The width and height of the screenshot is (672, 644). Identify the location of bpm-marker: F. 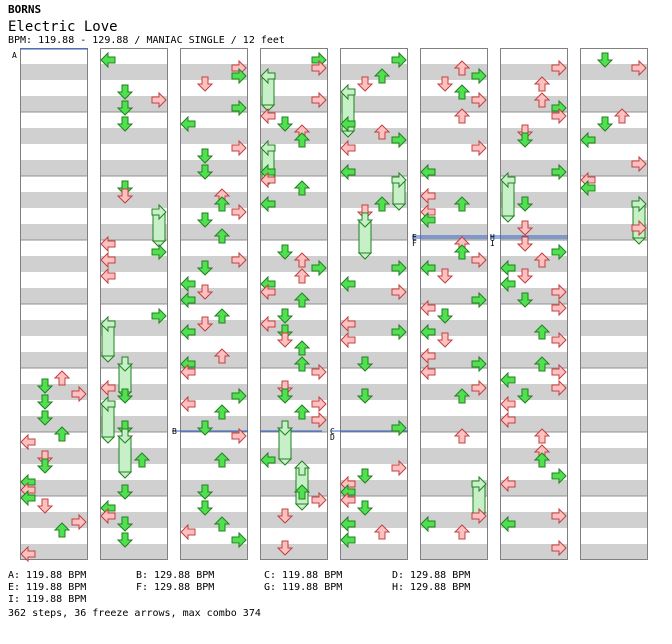
(414, 243).